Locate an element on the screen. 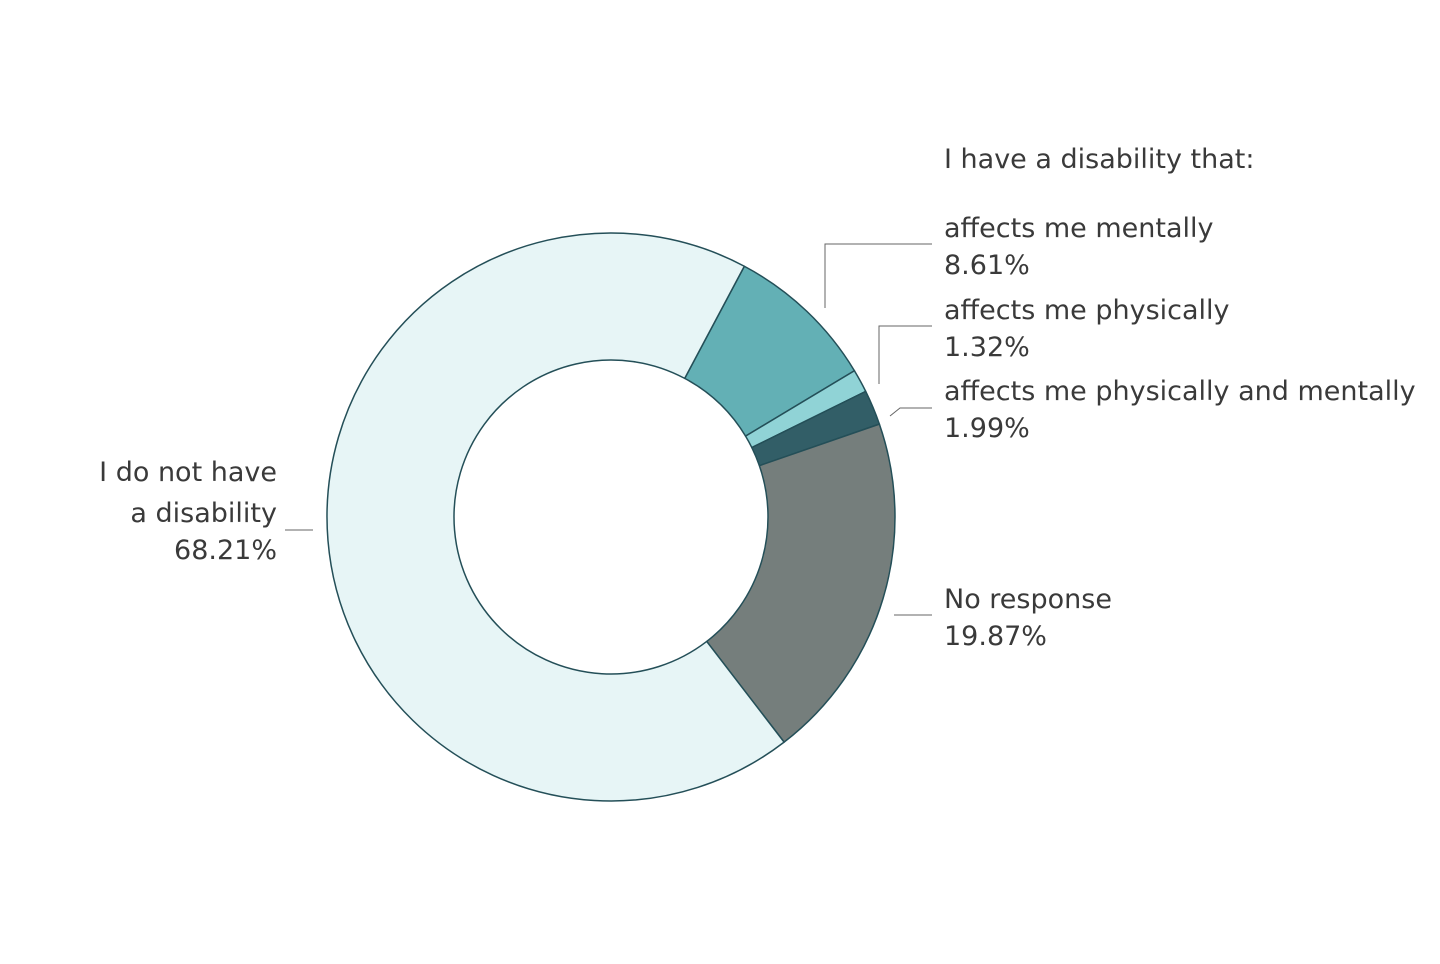 This screenshot has height=964, width=1440. slice-category-label: affects me mentally is located at coordinates (1078, 228).